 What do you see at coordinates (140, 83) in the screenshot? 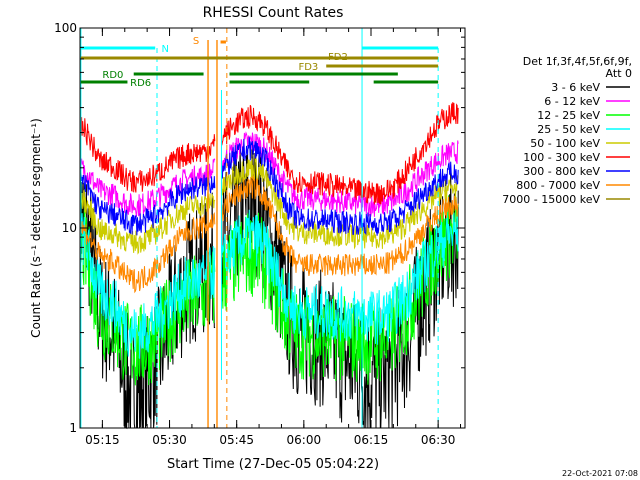
I see `rd6-flag-label: RD6` at bounding box center [140, 83].